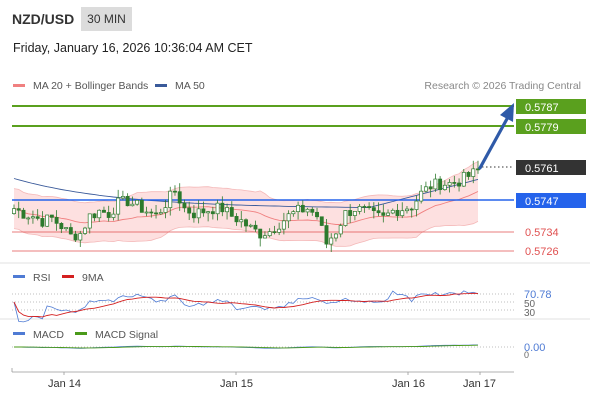 This screenshot has height=400, width=590. Describe the element at coordinates (538, 295) in the screenshot. I see `rsi-value: 70.78` at that location.